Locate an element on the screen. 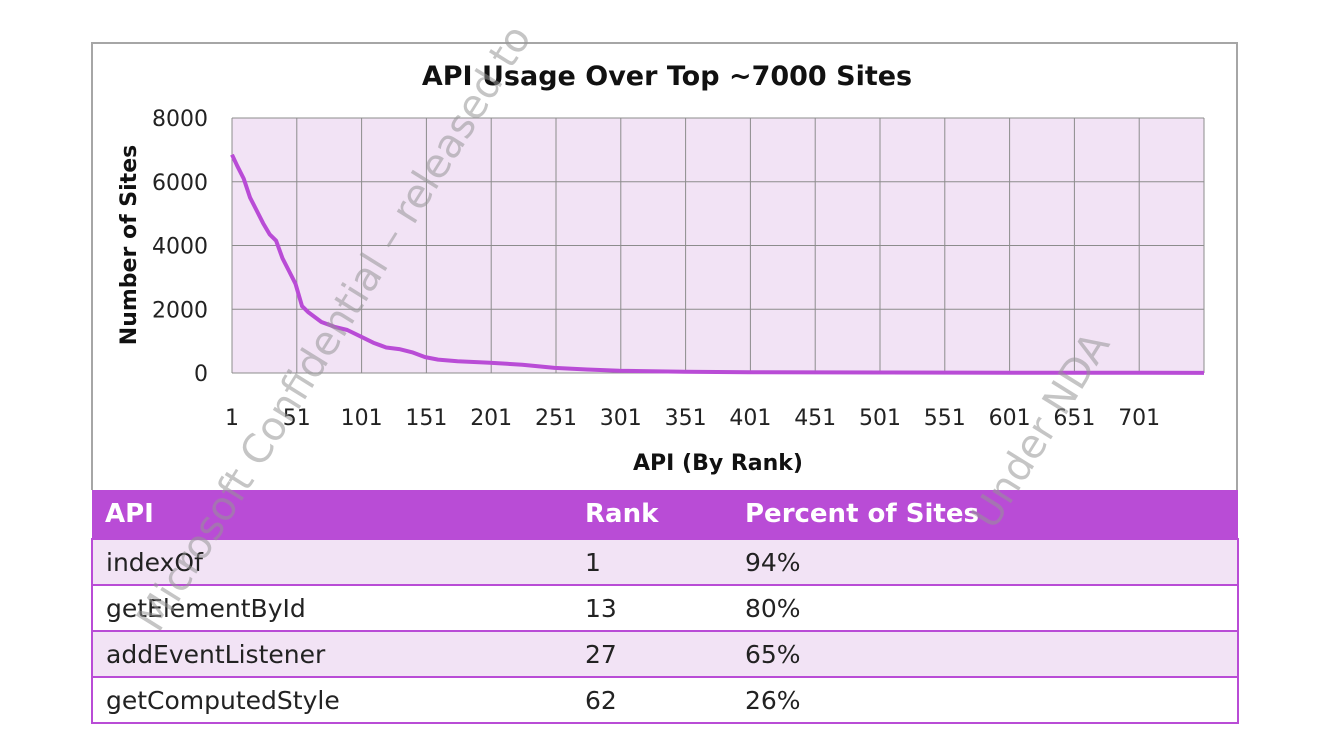 This screenshot has width=1330, height=750. y-tick-label: 0 is located at coordinates (201, 374).